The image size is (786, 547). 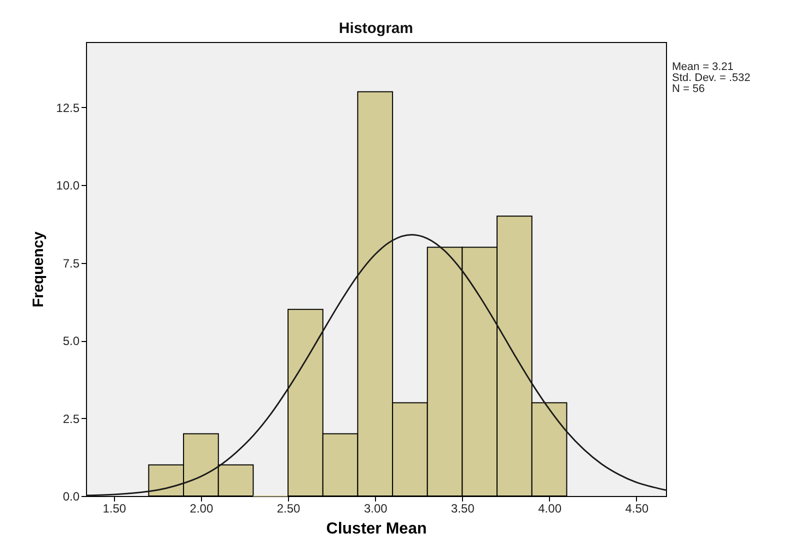 What do you see at coordinates (68, 185) in the screenshot?
I see `y-tick-label: 10.0` at bounding box center [68, 185].